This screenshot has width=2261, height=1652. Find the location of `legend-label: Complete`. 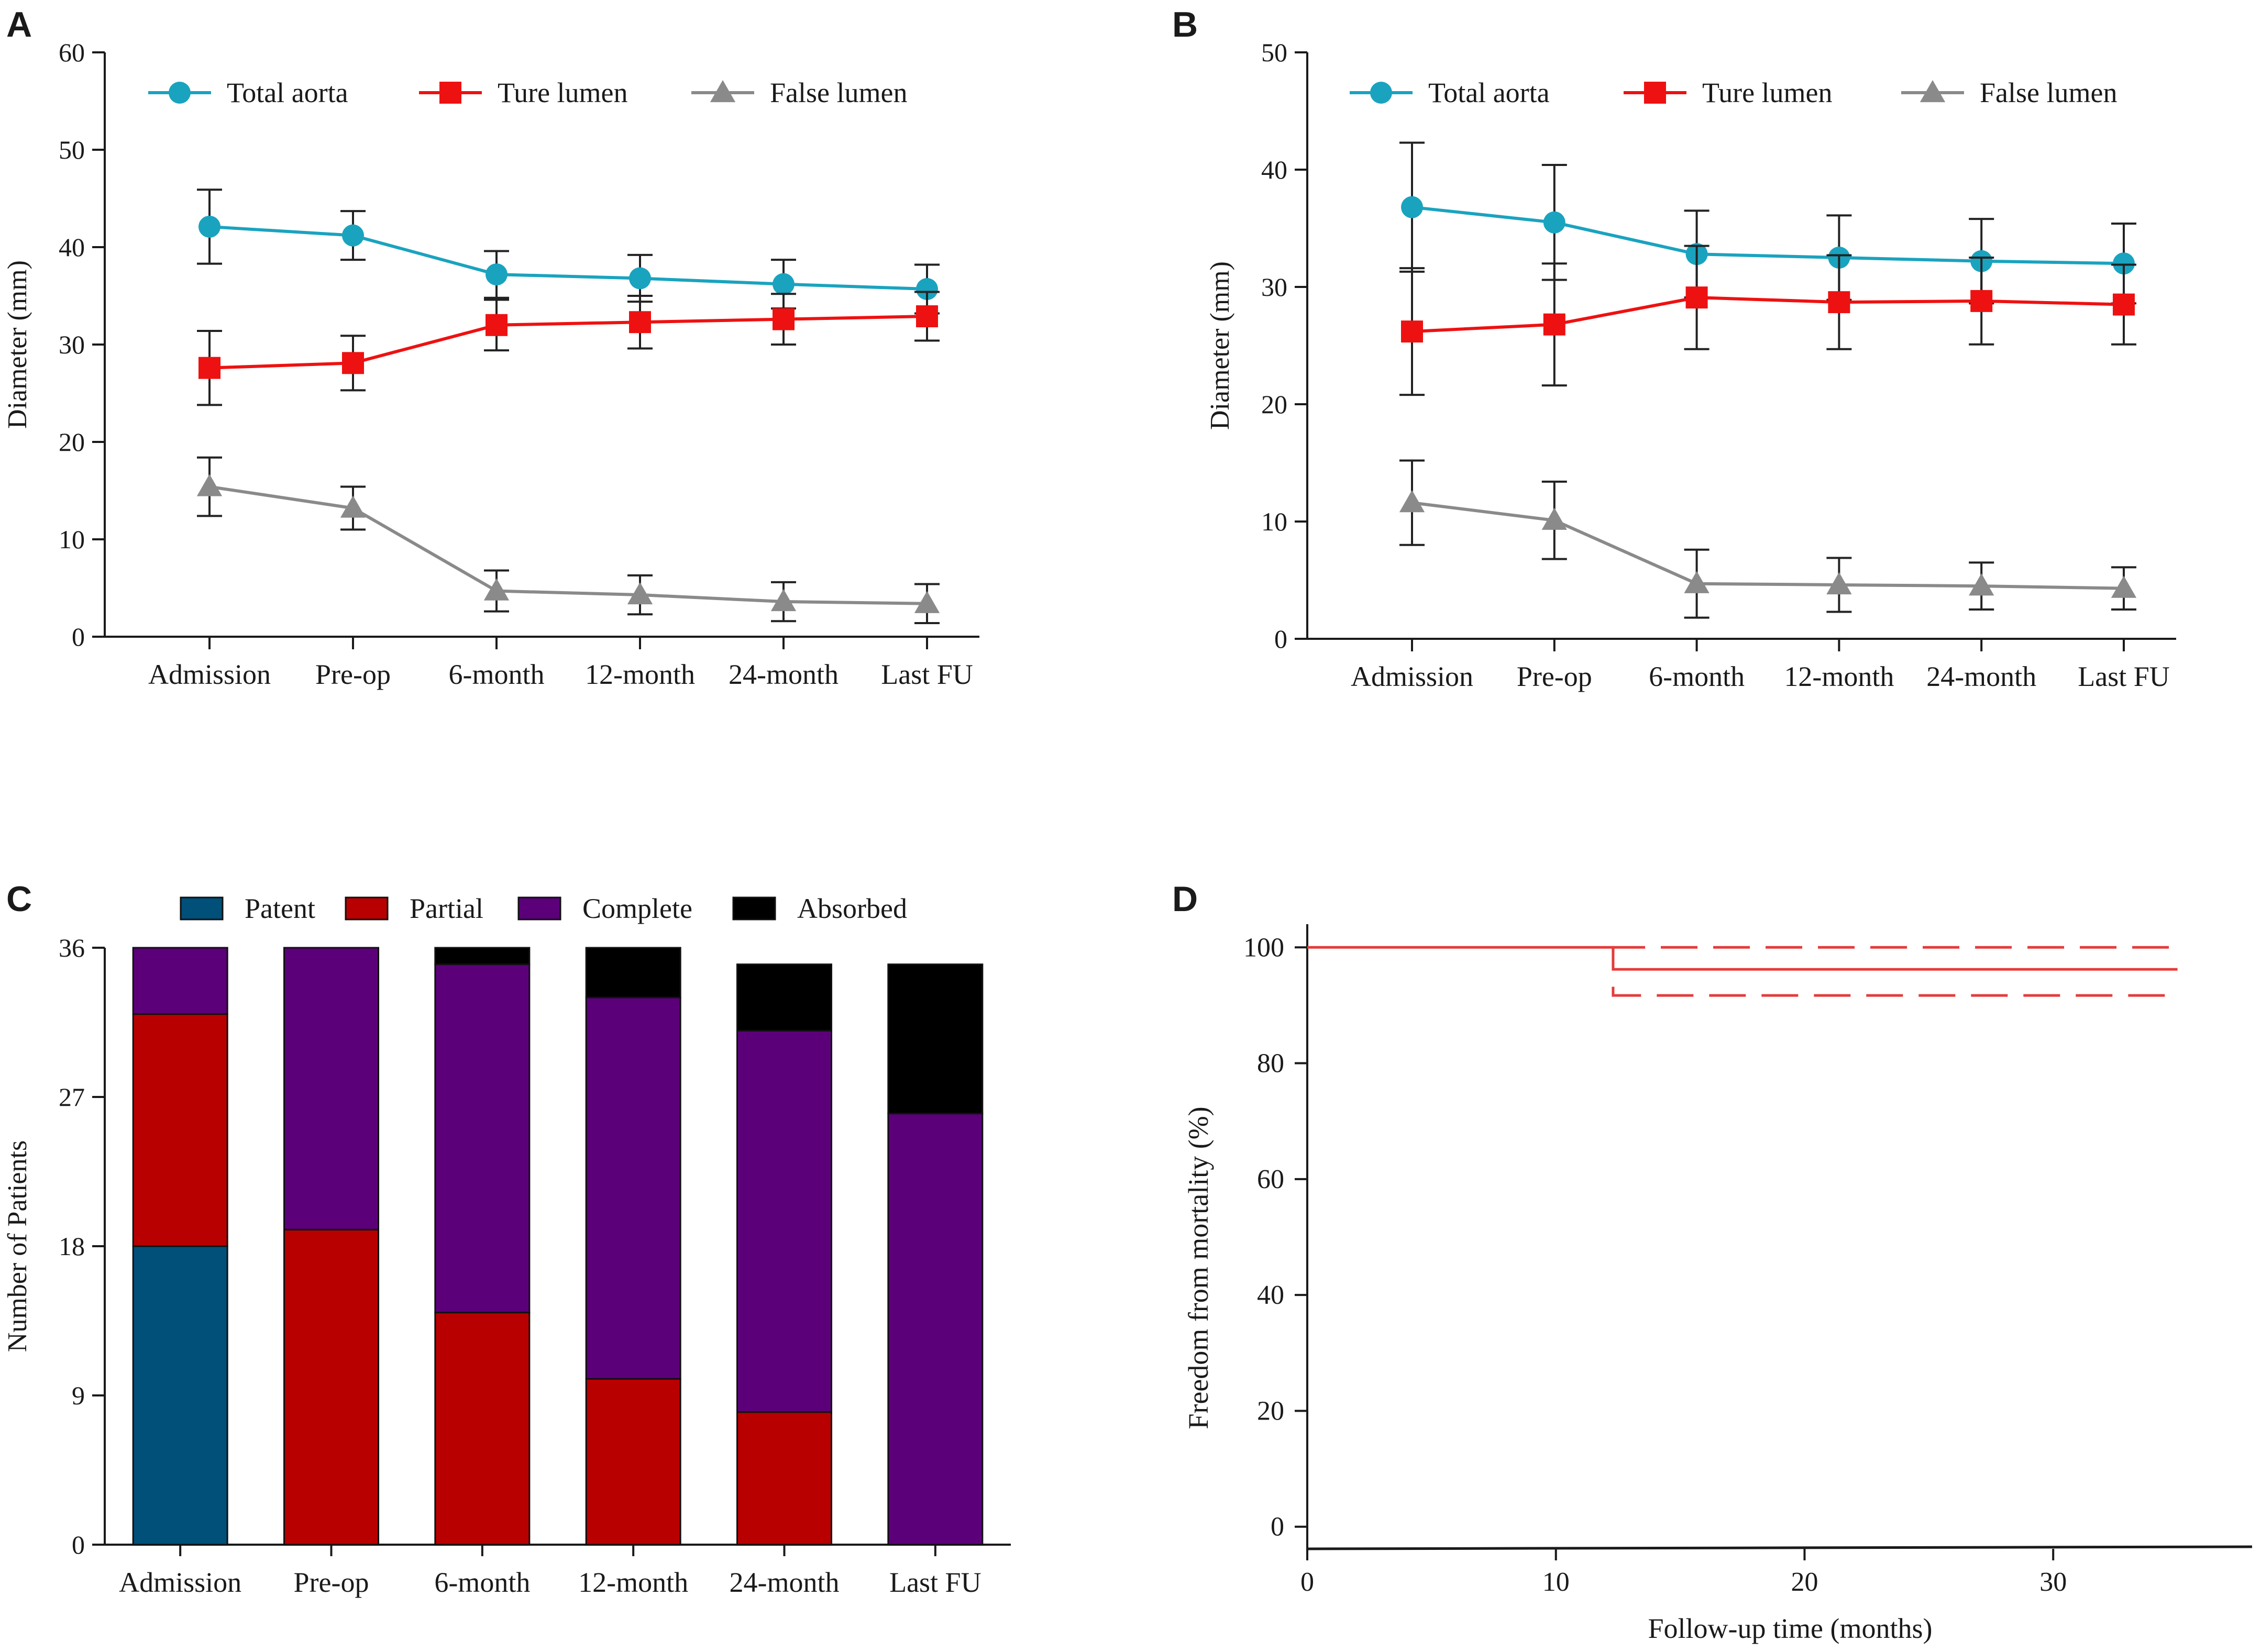

legend-label: Complete is located at coordinates (637, 908).